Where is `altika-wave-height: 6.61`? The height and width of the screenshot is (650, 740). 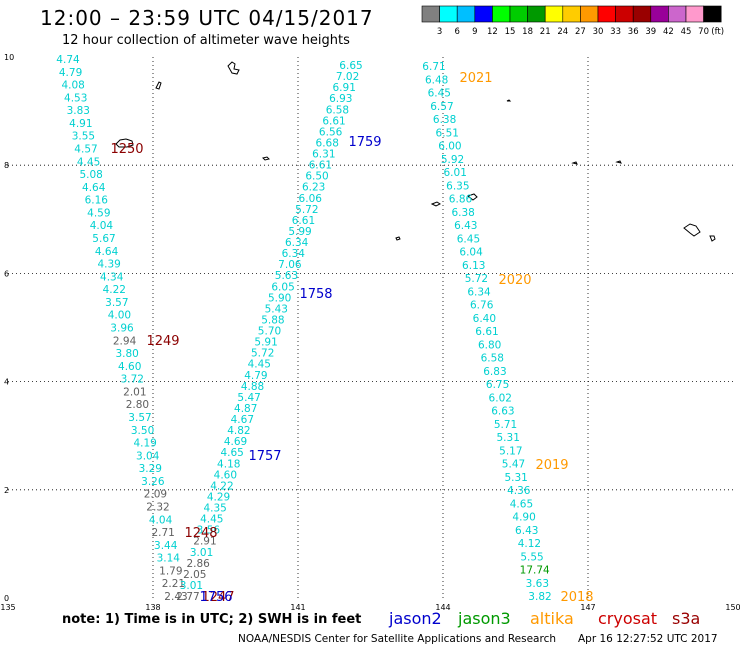
altika-wave-height: 6.61 is located at coordinates (486, 332).